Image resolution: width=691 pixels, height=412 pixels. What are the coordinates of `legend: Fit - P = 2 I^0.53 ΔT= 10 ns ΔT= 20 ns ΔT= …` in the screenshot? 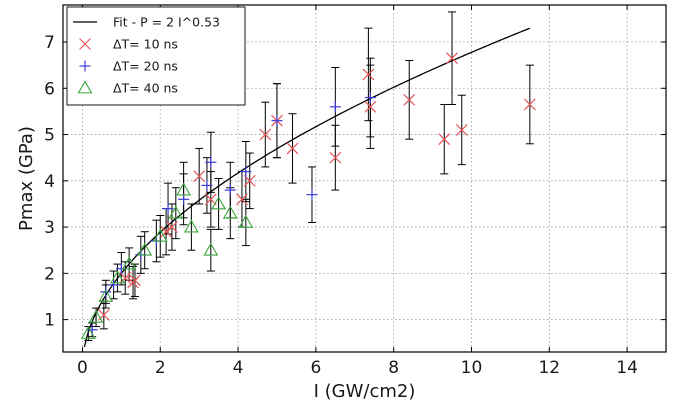 It's located at (156, 56).